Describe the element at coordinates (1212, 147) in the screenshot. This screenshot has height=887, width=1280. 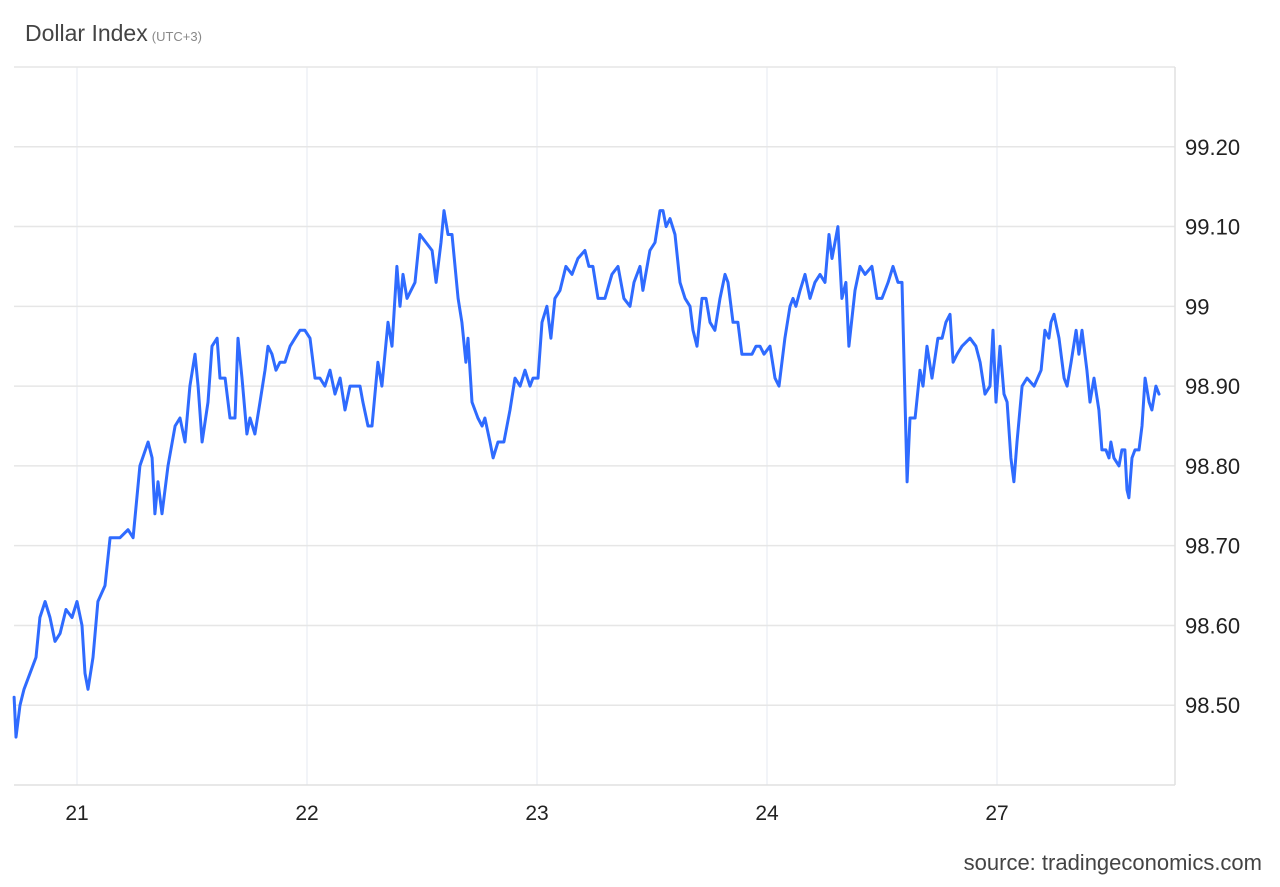
I see `y-tick-label: 99.20` at that location.